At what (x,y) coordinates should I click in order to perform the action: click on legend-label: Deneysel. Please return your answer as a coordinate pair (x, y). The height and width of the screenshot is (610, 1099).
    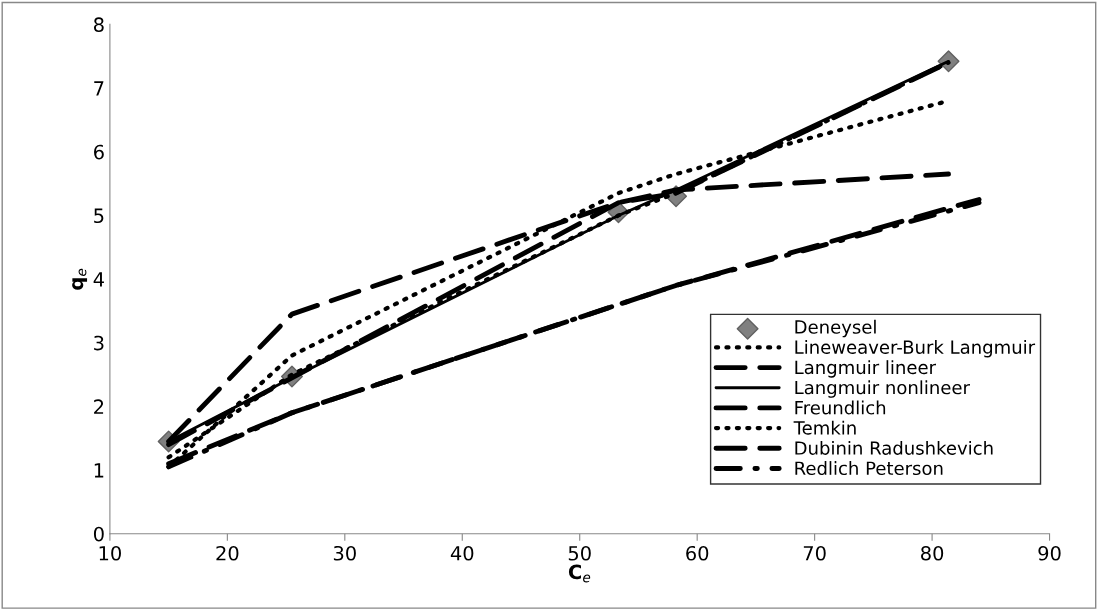
    Looking at the image, I should click on (835, 328).